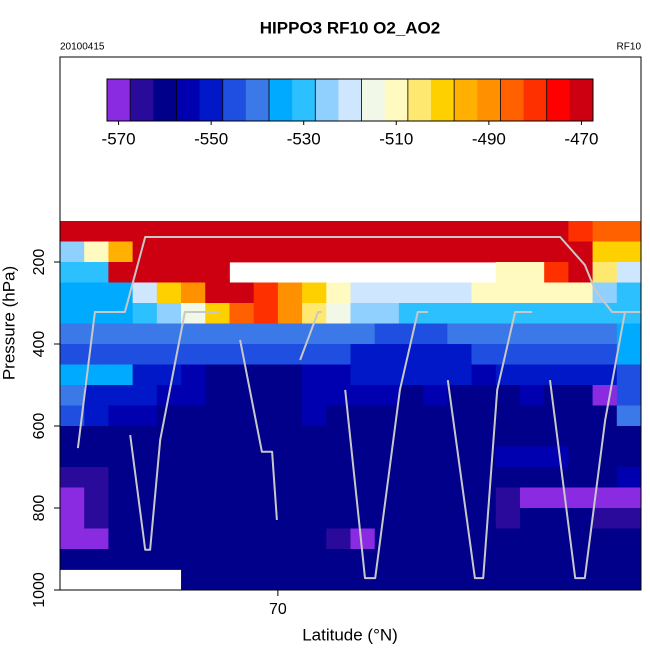  Describe the element at coordinates (9, 323) in the screenshot. I see `y-axis-label: Pressure (hPa)` at that location.